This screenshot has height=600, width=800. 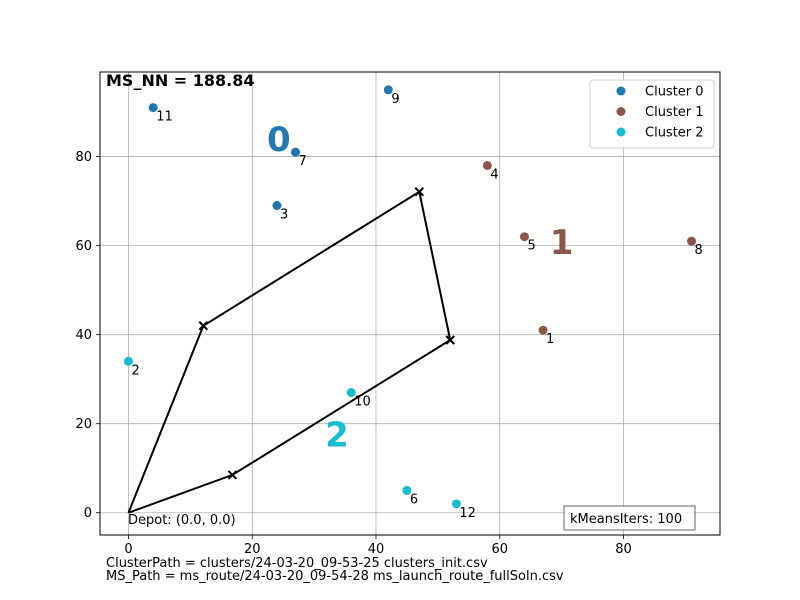 I want to click on point-label-10: 10, so click(x=362, y=402).